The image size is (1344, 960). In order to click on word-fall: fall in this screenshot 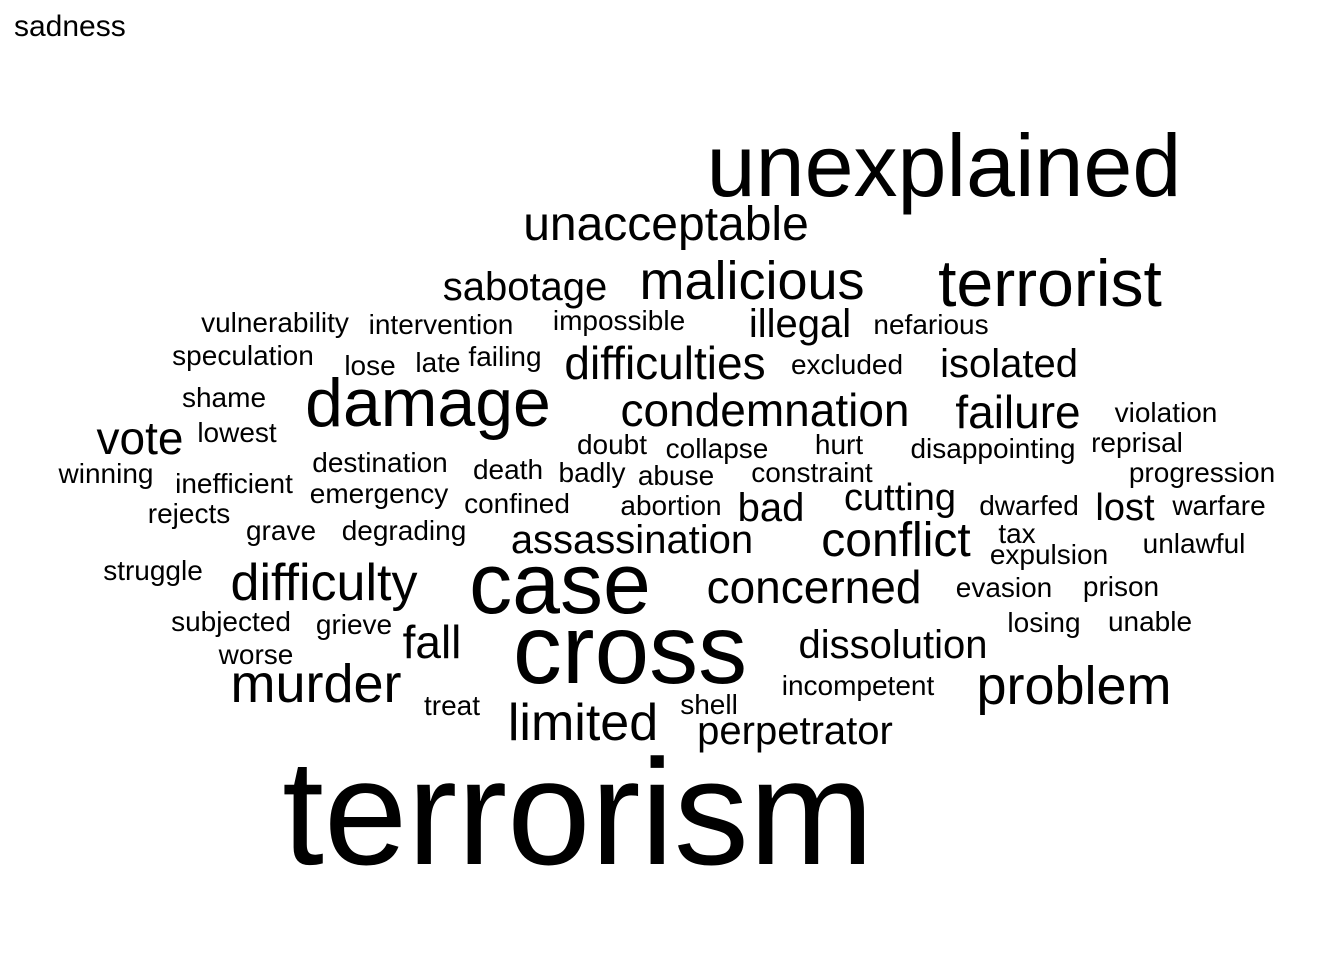, I will do `click(432, 642)`.